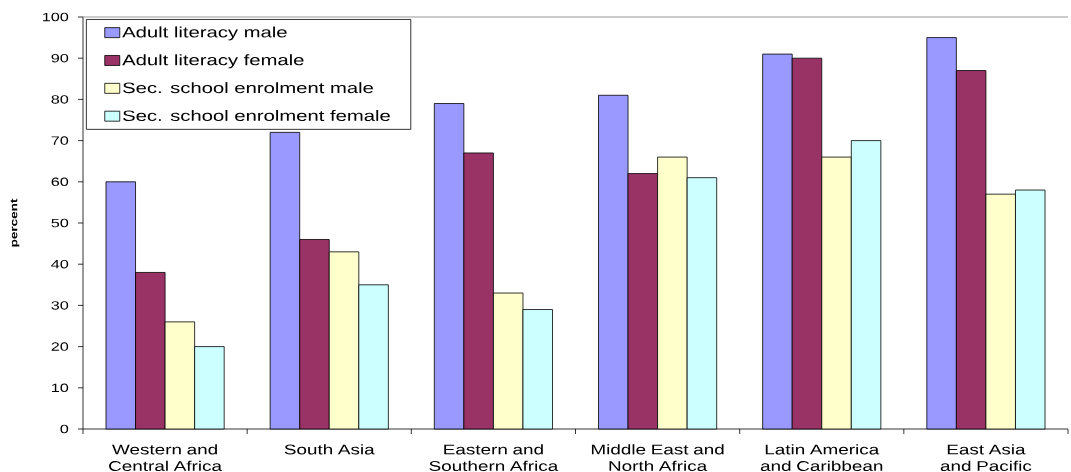  I want to click on x-tick-label: East Asia and Pacific, so click(986, 457).